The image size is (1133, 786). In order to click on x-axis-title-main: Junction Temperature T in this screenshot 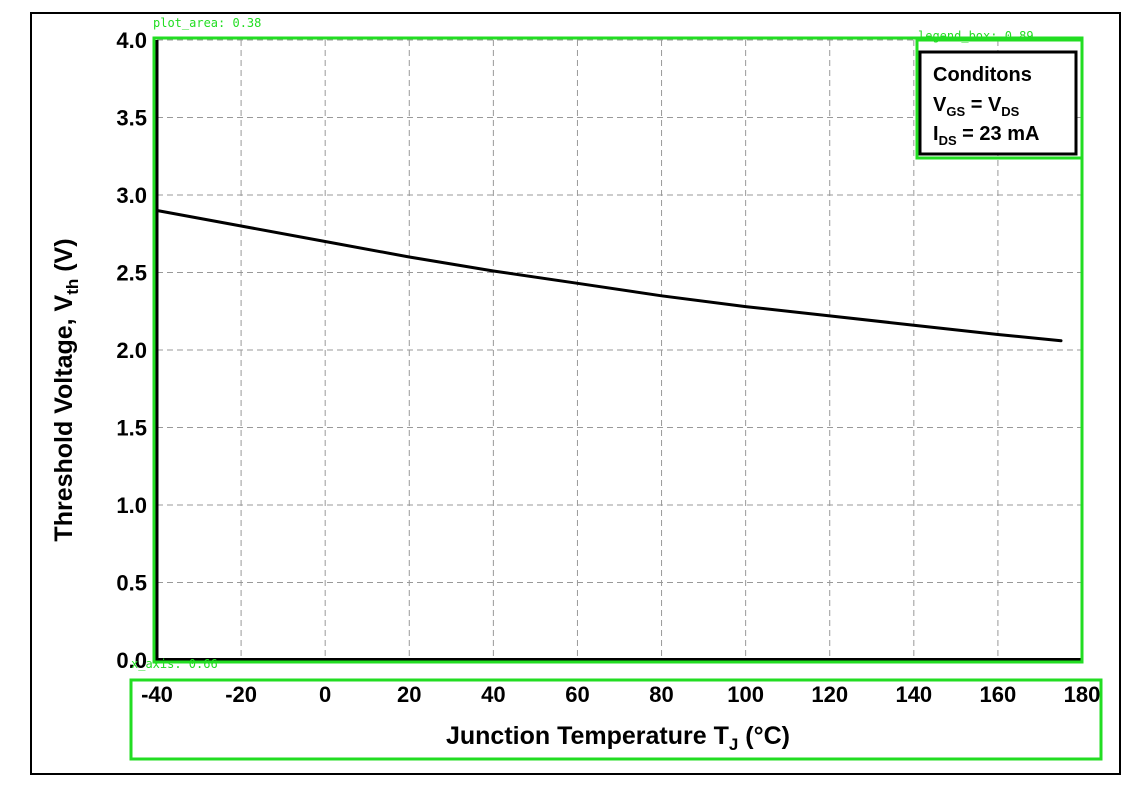, I will do `click(587, 736)`.